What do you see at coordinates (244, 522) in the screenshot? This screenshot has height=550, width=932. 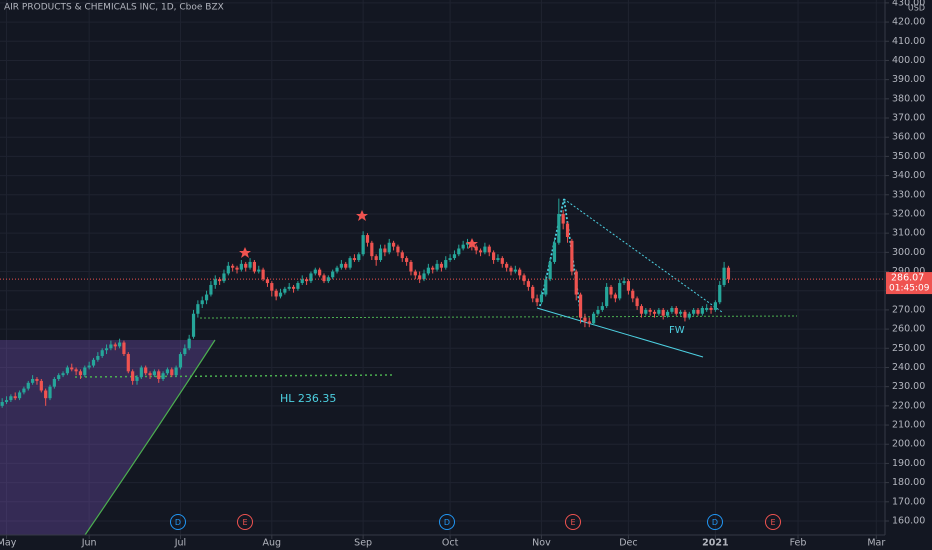 I see `event-label: E` at bounding box center [244, 522].